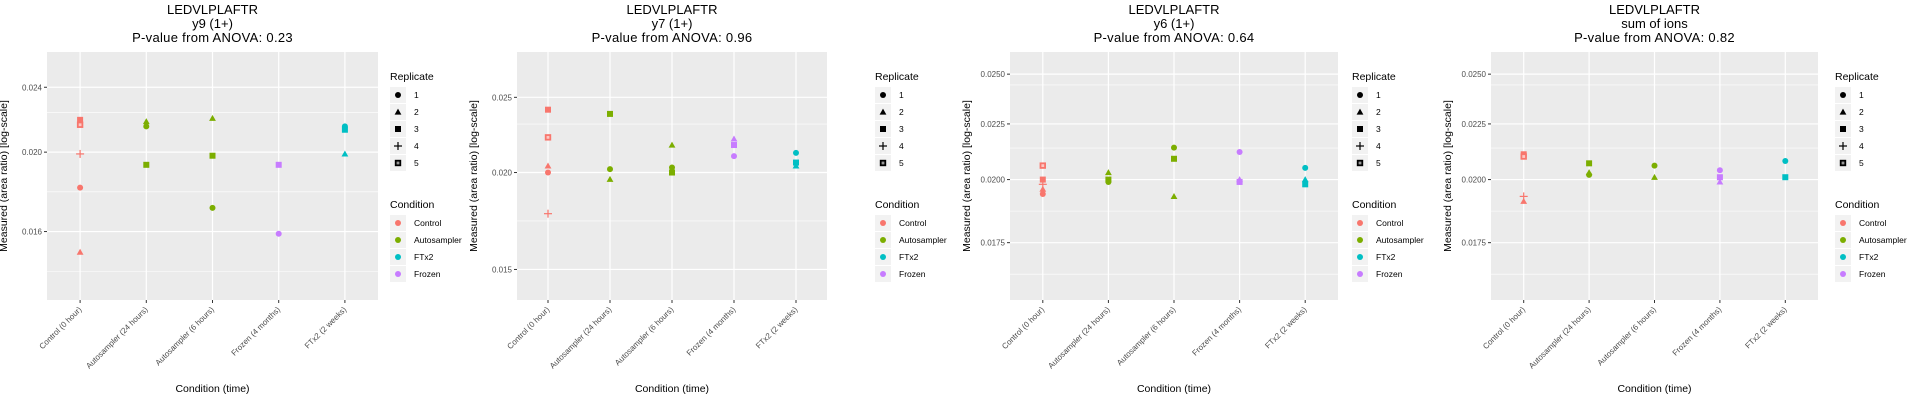  Describe the element at coordinates (1174, 23) in the screenshot. I see `chart-subtitle: y6 (1+)` at that location.